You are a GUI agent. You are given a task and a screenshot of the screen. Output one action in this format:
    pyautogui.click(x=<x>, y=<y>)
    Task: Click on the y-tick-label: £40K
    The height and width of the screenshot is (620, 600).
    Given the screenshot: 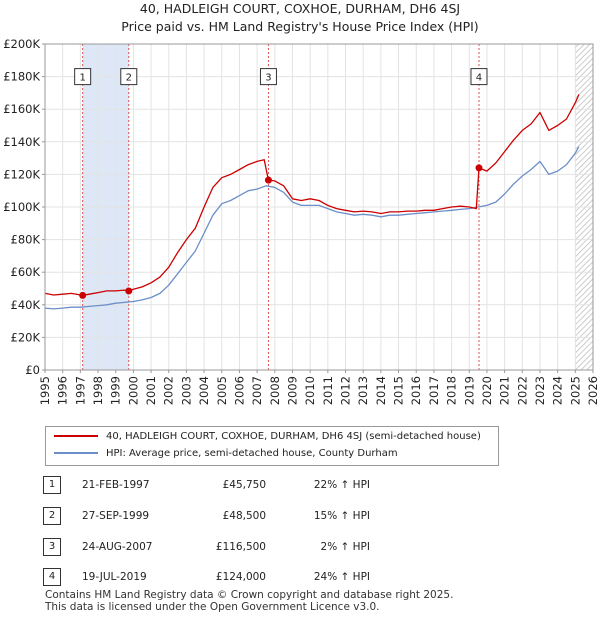 What is the action you would take?
    pyautogui.click(x=26, y=305)
    